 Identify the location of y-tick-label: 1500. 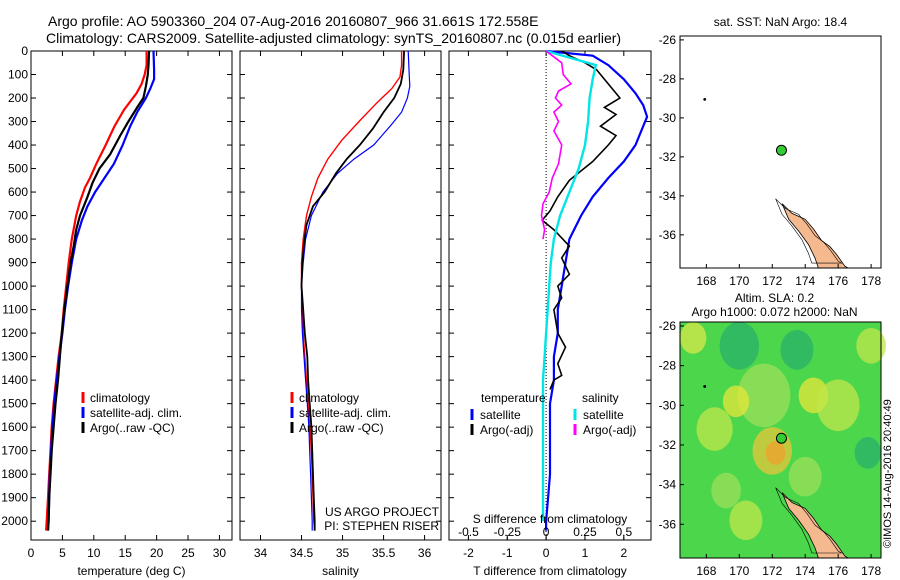
(14, 404).